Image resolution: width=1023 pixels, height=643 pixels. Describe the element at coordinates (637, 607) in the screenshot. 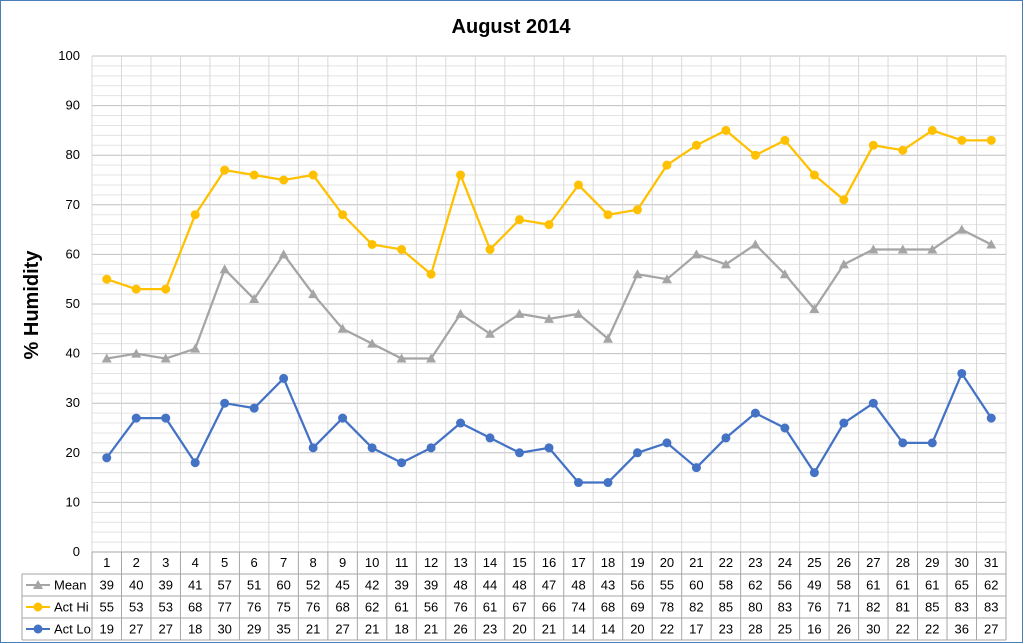

I see `table-cell-value: 69` at that location.